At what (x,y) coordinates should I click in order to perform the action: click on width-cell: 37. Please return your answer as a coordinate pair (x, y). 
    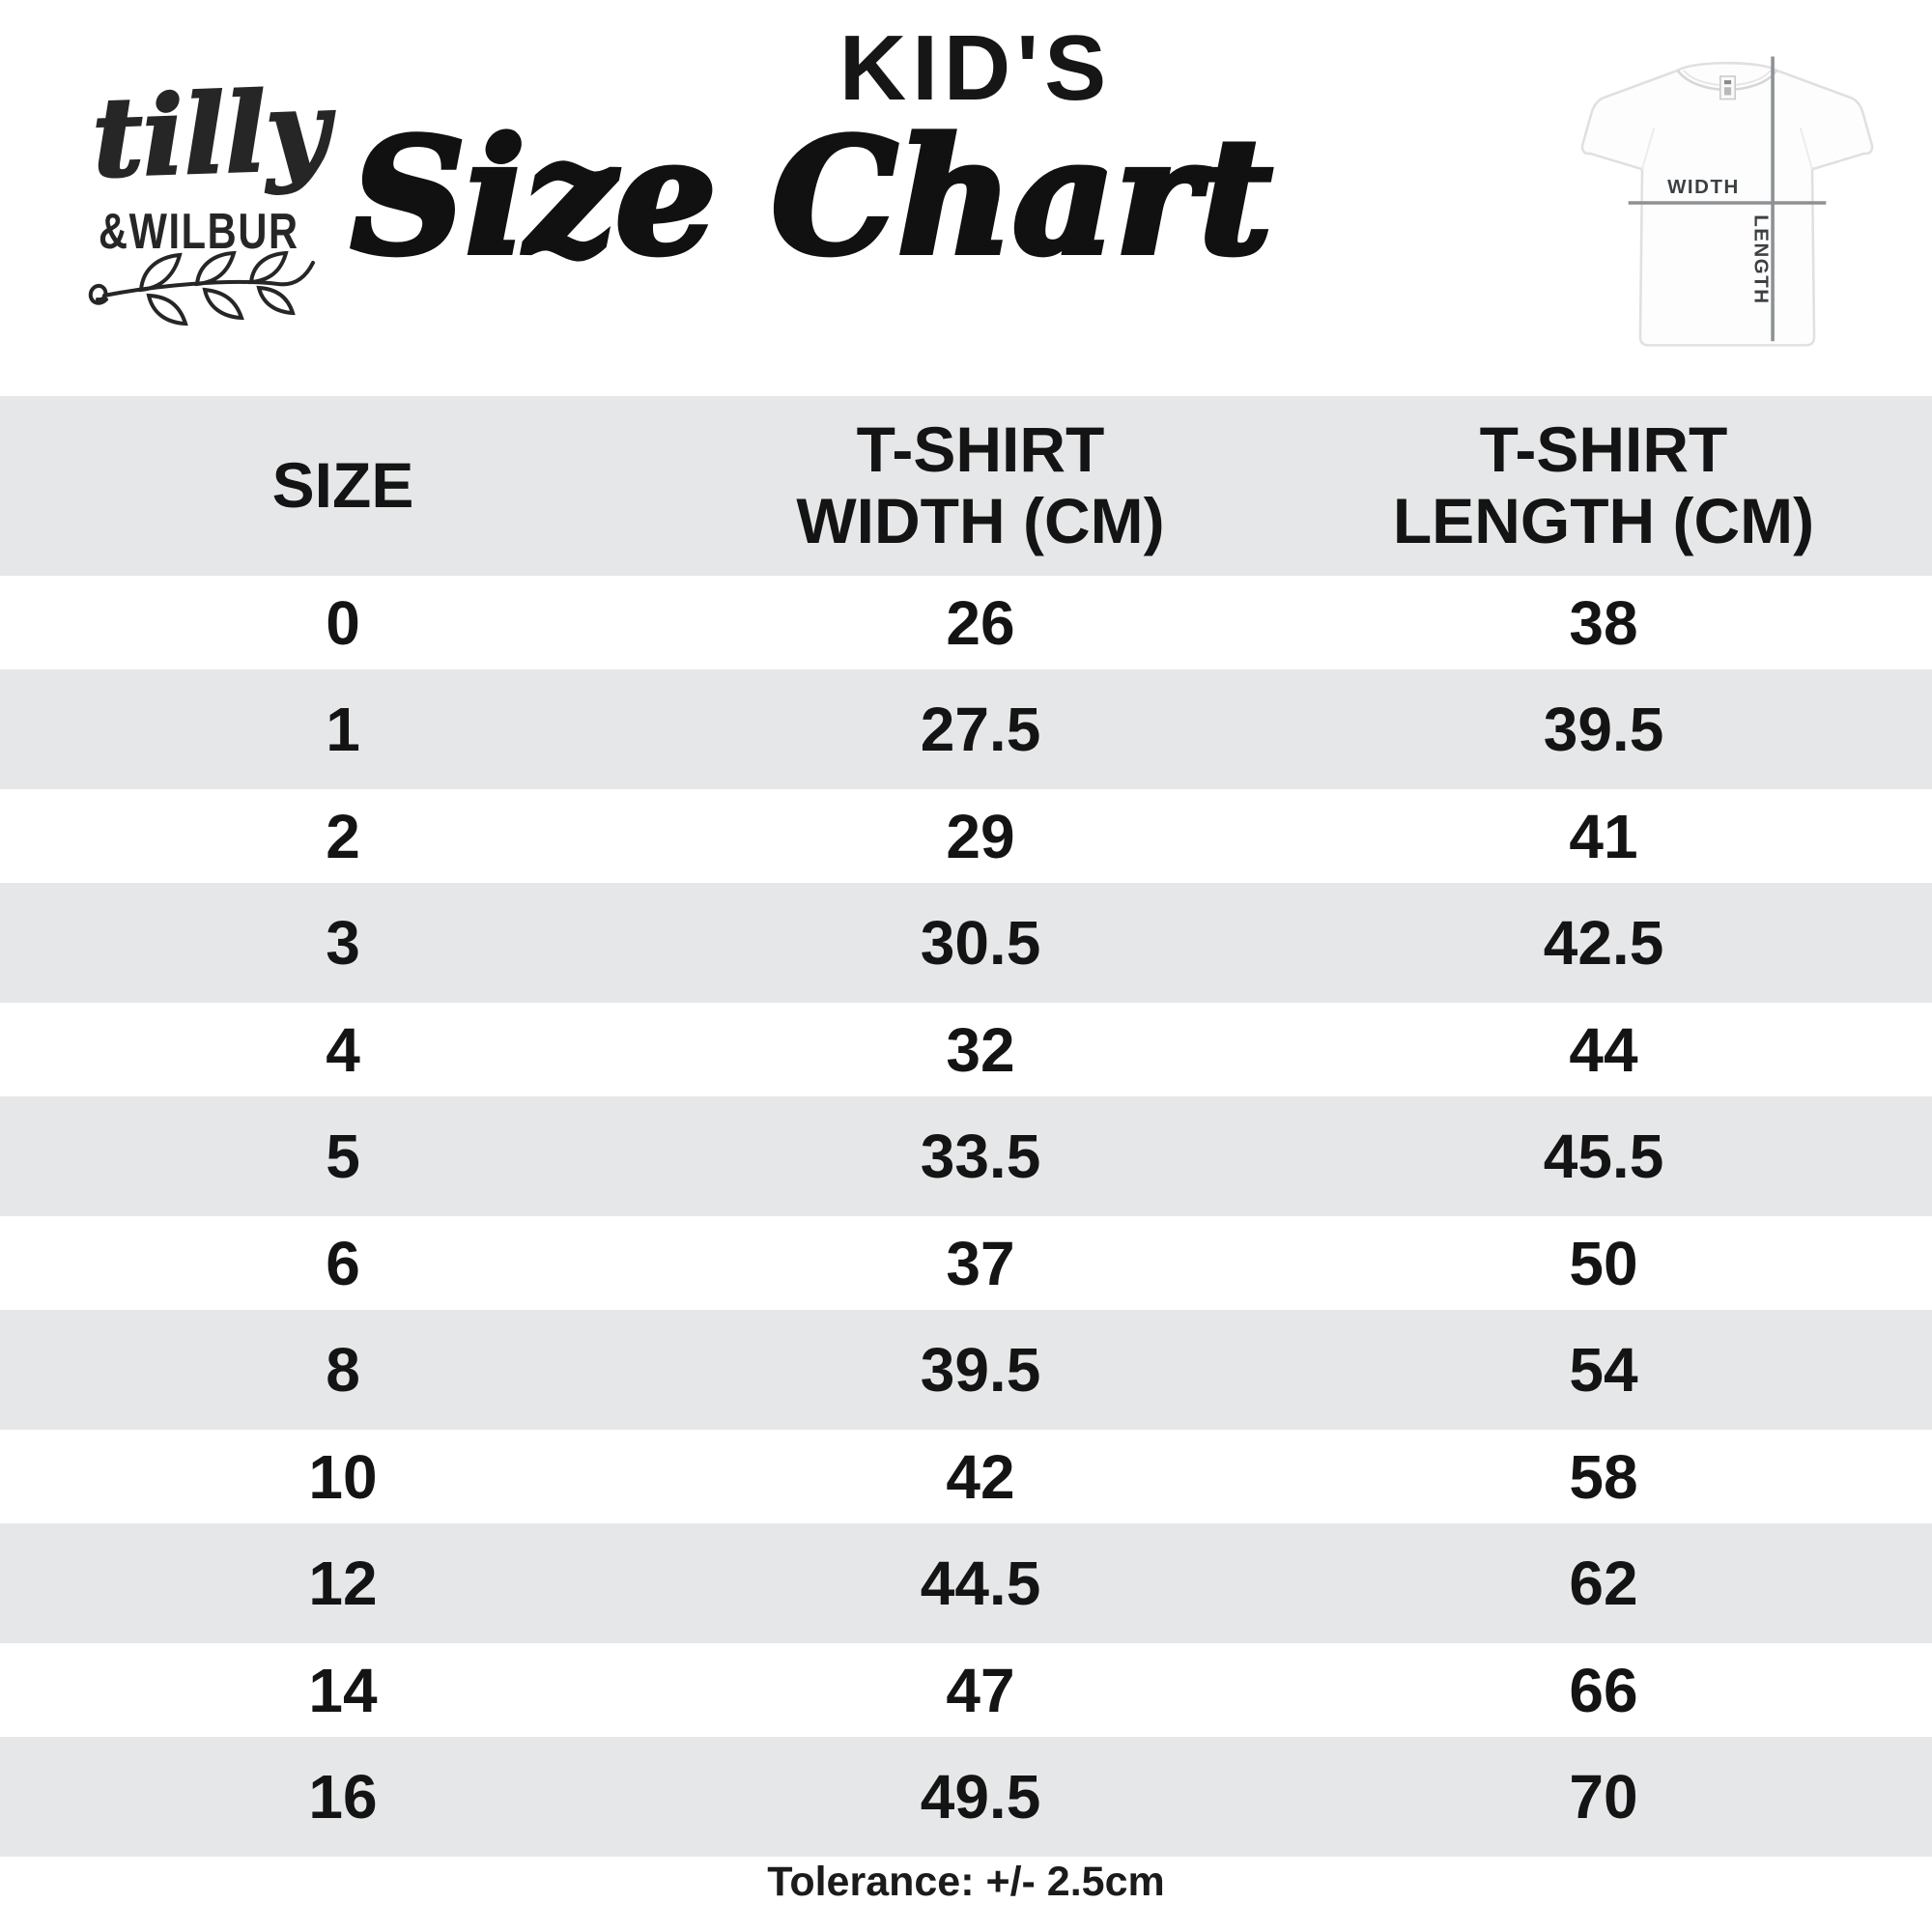
    Looking at the image, I should click on (980, 1263).